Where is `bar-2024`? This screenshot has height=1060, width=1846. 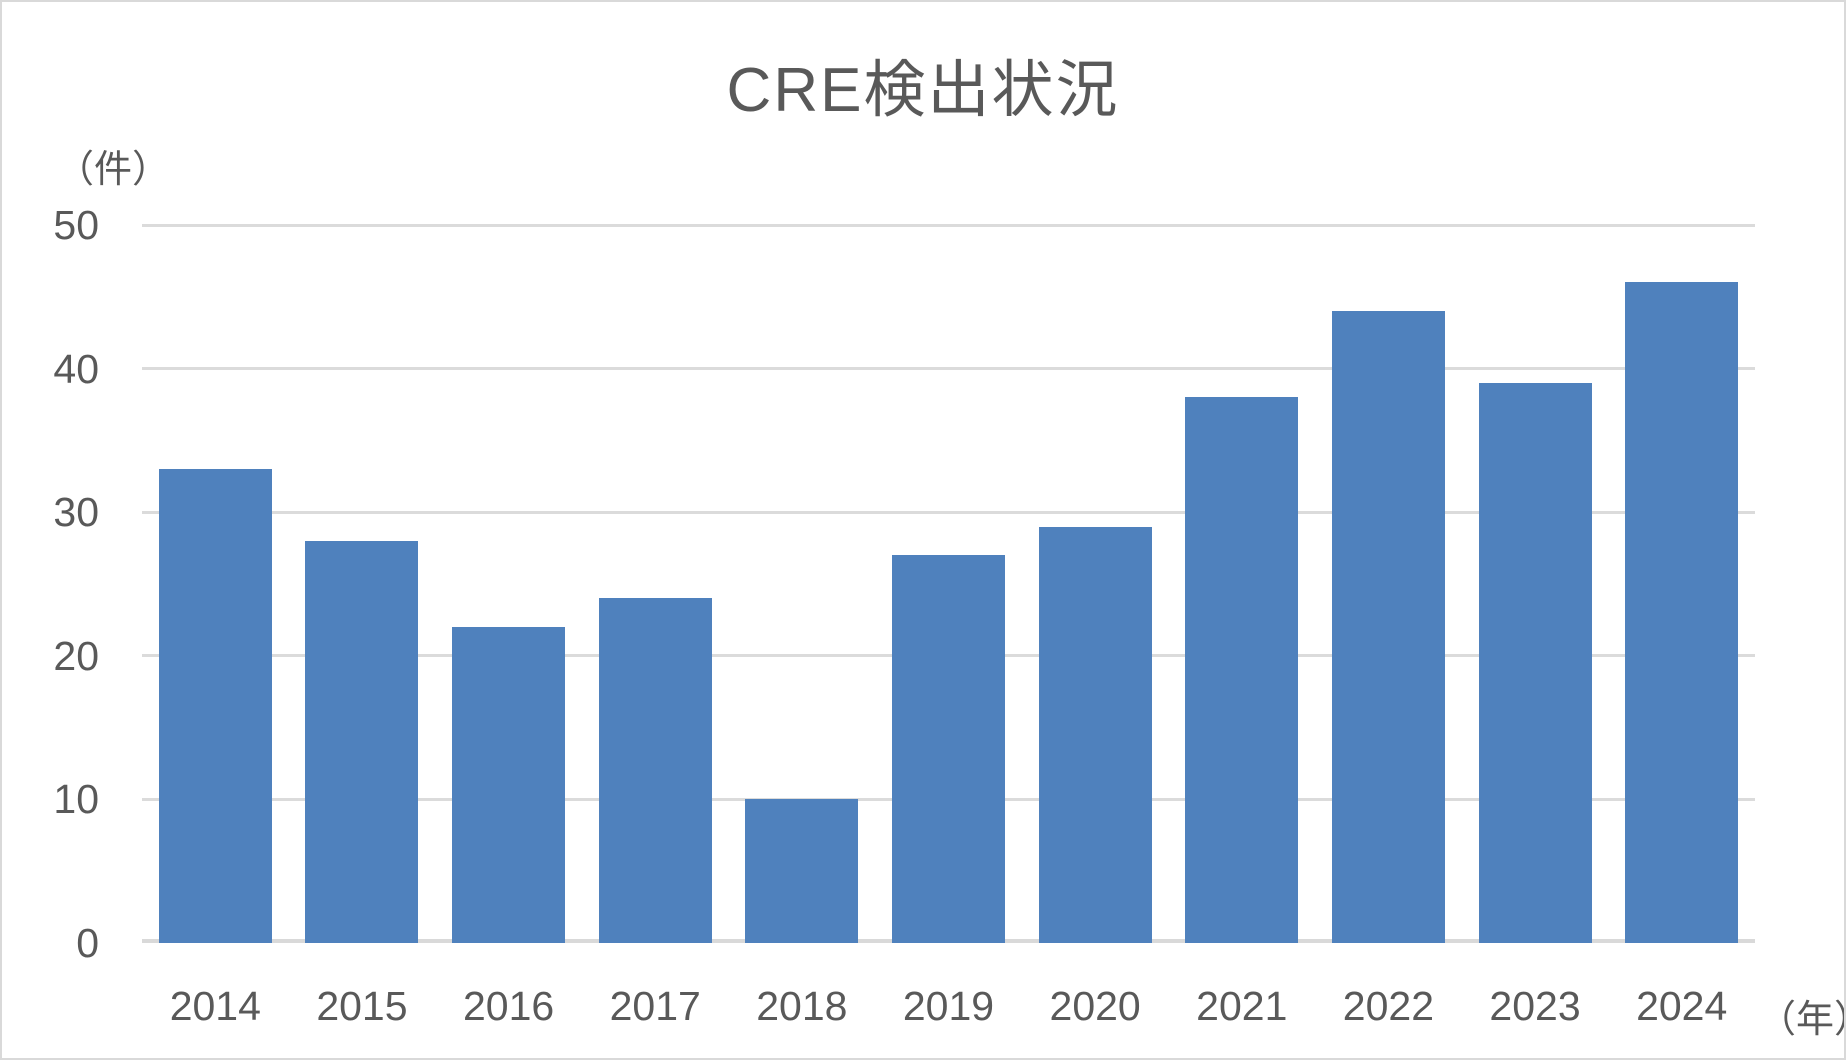 bar-2024 is located at coordinates (1682, 612).